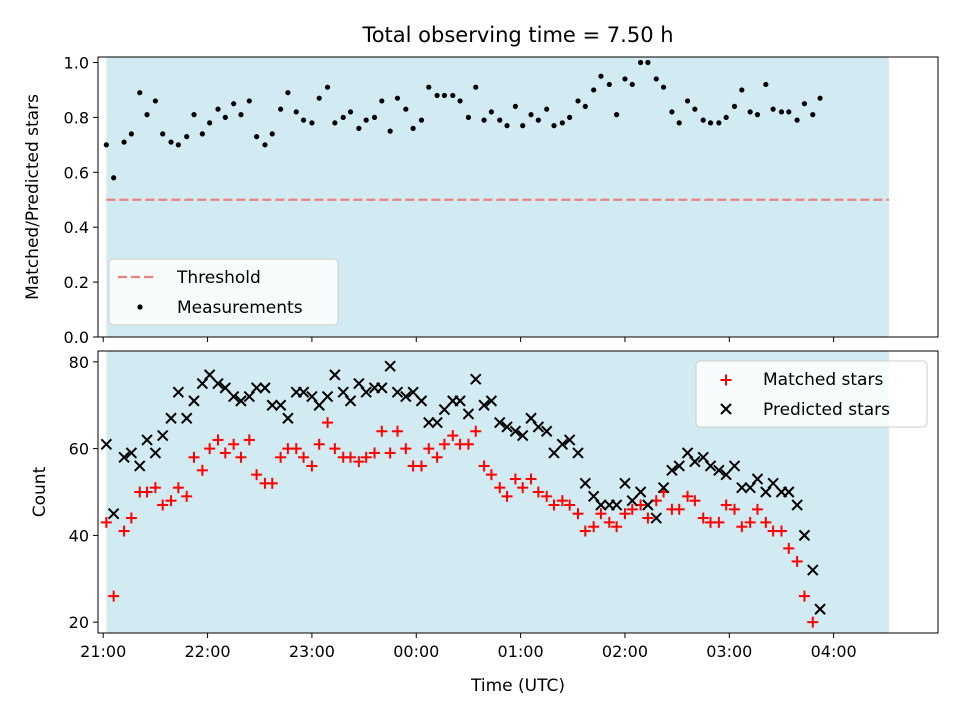 This screenshot has height=720, width=960. I want to click on x-tick-label: 01:00, so click(521, 651).